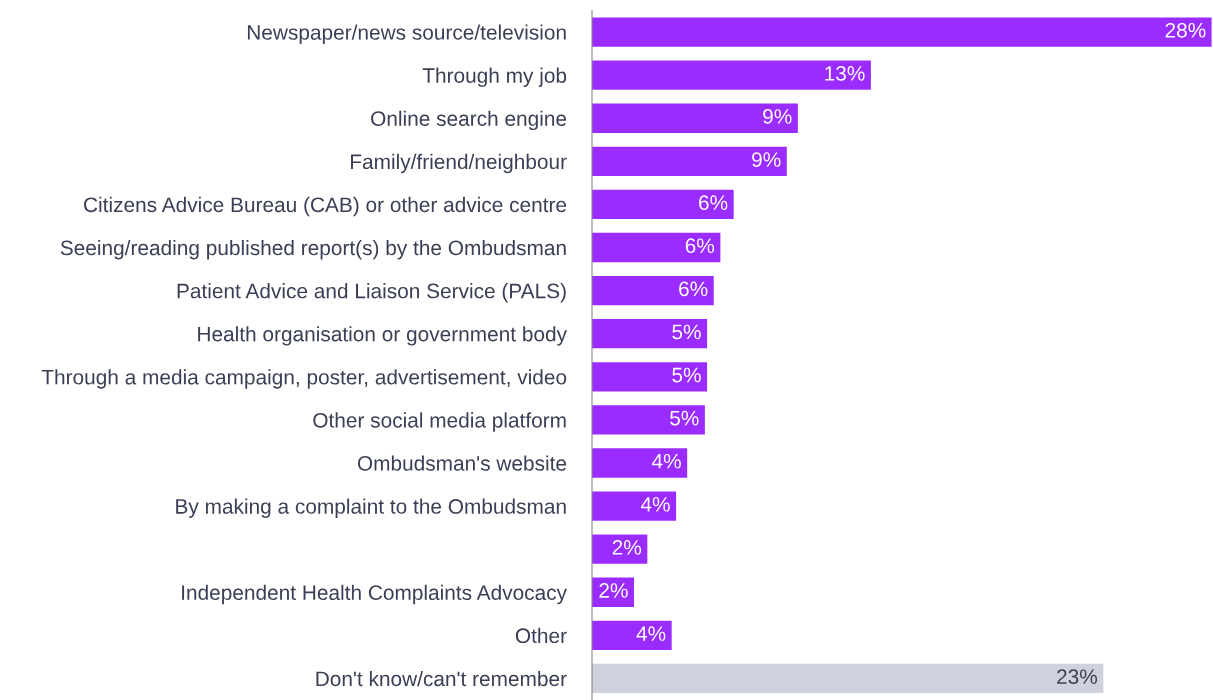 This screenshot has width=1213, height=700. Describe the element at coordinates (441, 678) in the screenshot. I see `y-tick-label: Don't know/can't remember` at that location.